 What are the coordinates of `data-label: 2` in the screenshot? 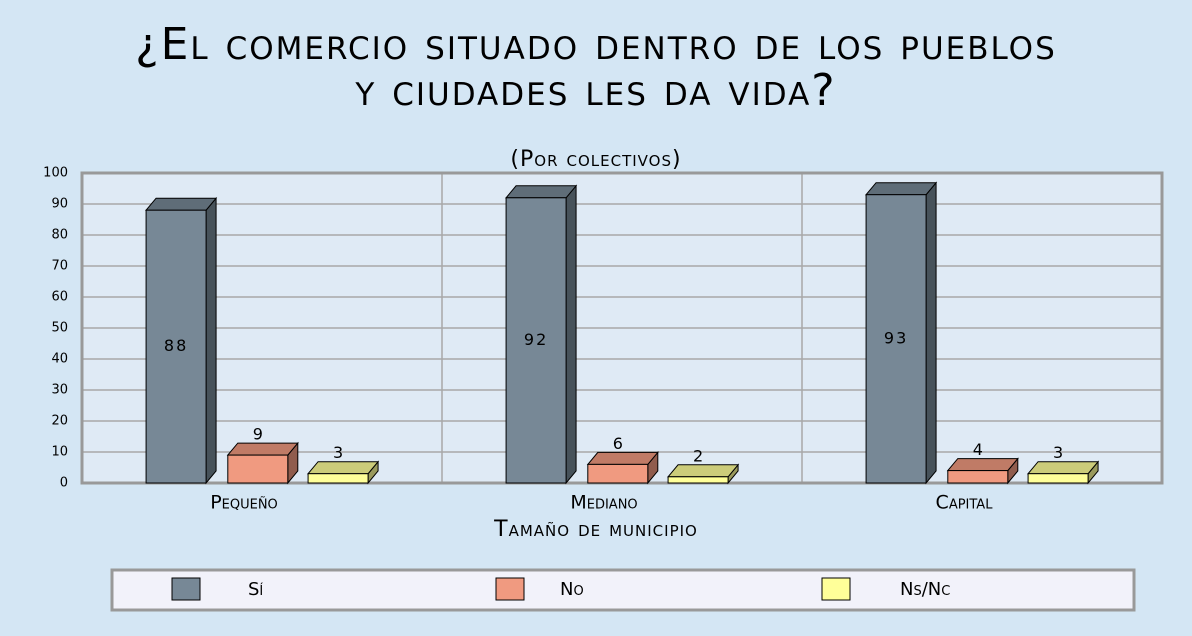 It's located at (698, 455).